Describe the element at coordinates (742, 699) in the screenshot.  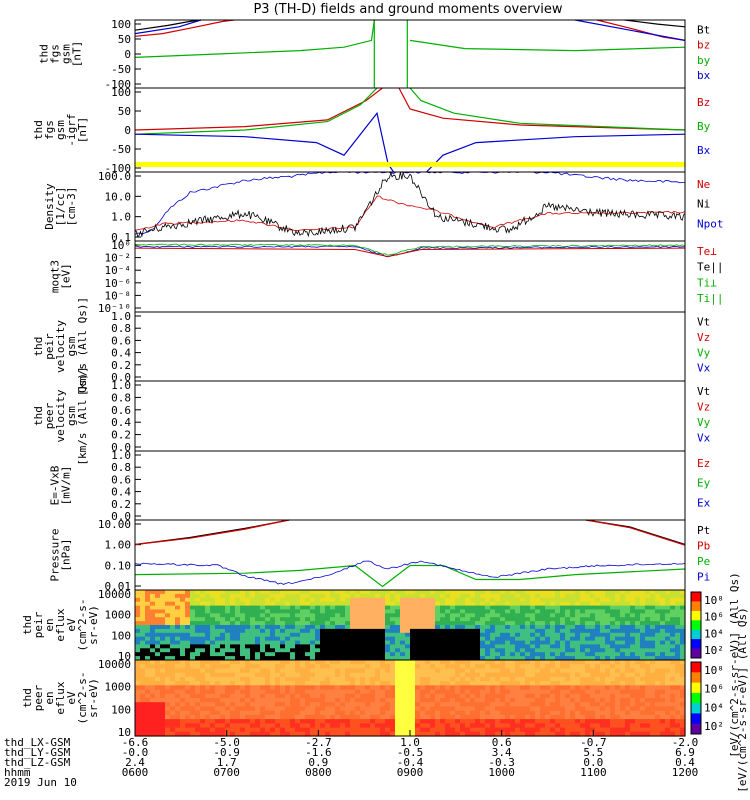
I see `colorbar-bottom-label-text: [eV/(cm^2-s-sr-eV)] (All Qs)` at that location.